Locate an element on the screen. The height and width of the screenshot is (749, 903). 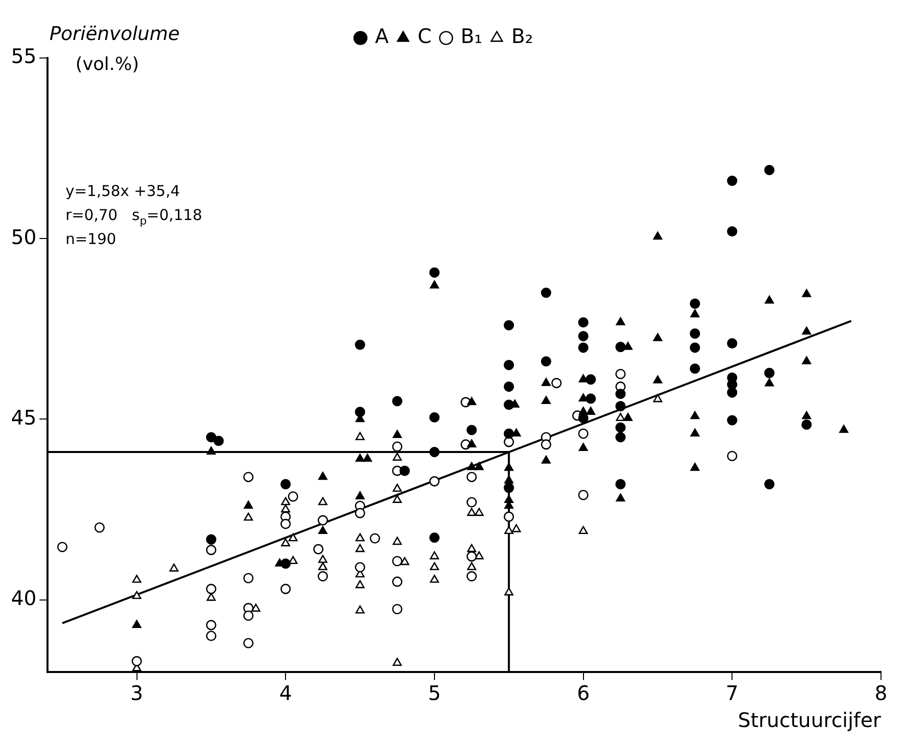
x-tick-label: 4 is located at coordinates (285, 693).